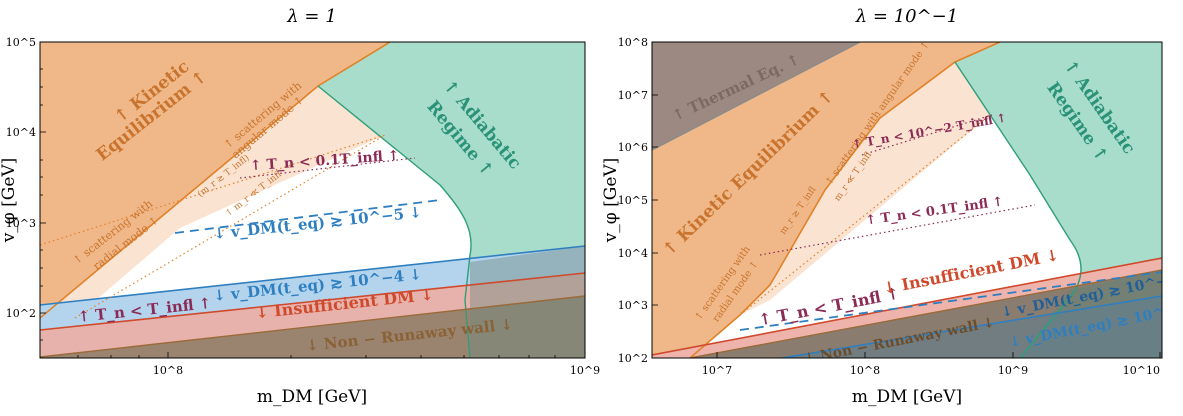  What do you see at coordinates (865, 370) in the screenshot?
I see `right-xtick-2: 10^8` at bounding box center [865, 370].